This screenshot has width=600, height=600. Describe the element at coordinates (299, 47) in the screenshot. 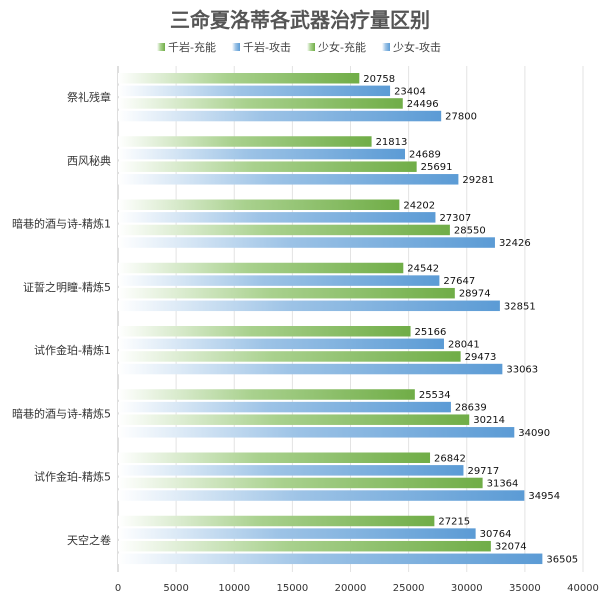

I see `legend: 千岩-充能 千岩-攻击 少女-充能 少女-攻击` at that location.